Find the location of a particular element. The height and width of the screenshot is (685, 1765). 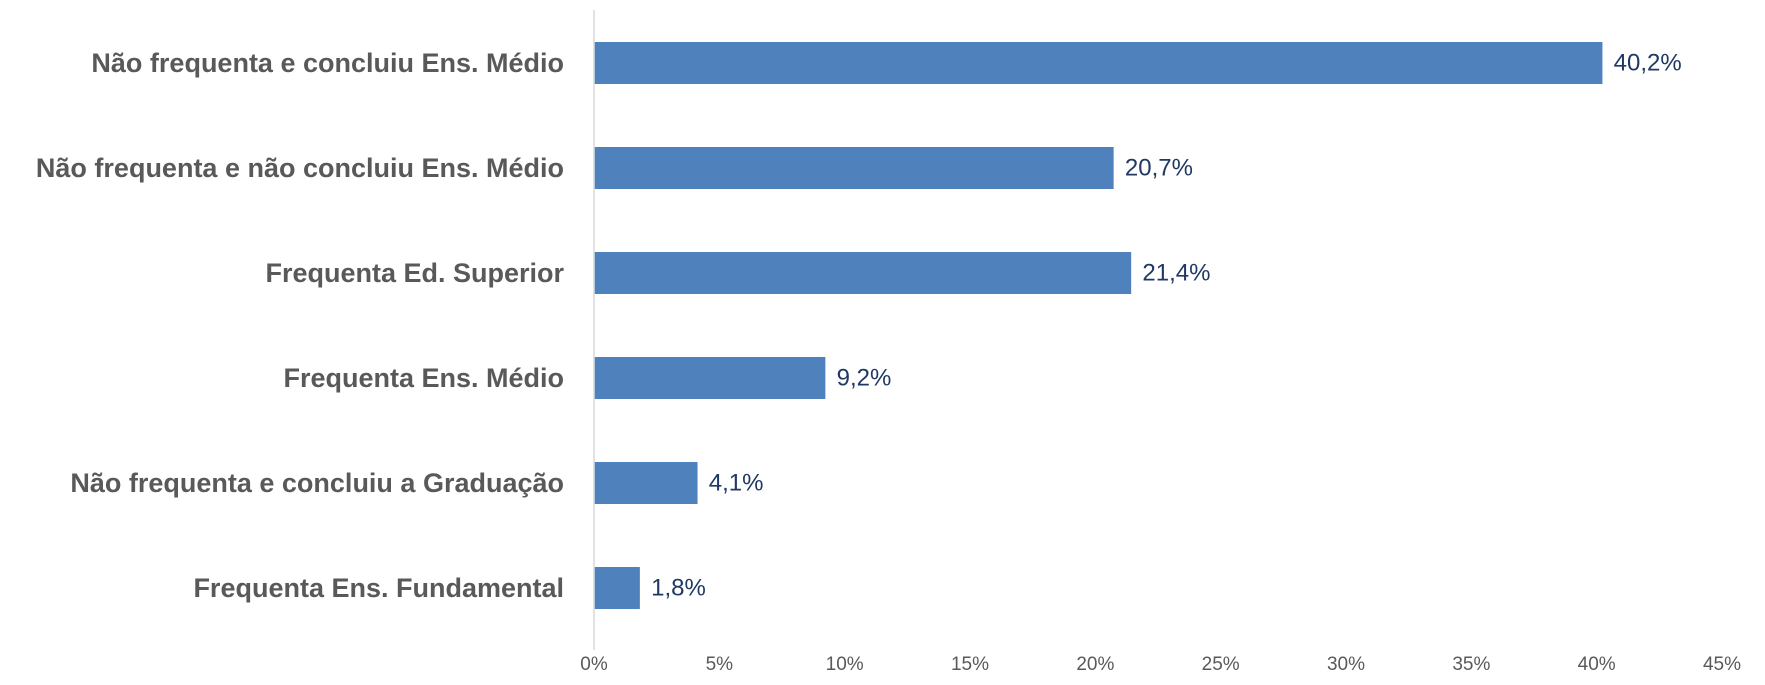

x-tick-label: 45% is located at coordinates (1722, 664).